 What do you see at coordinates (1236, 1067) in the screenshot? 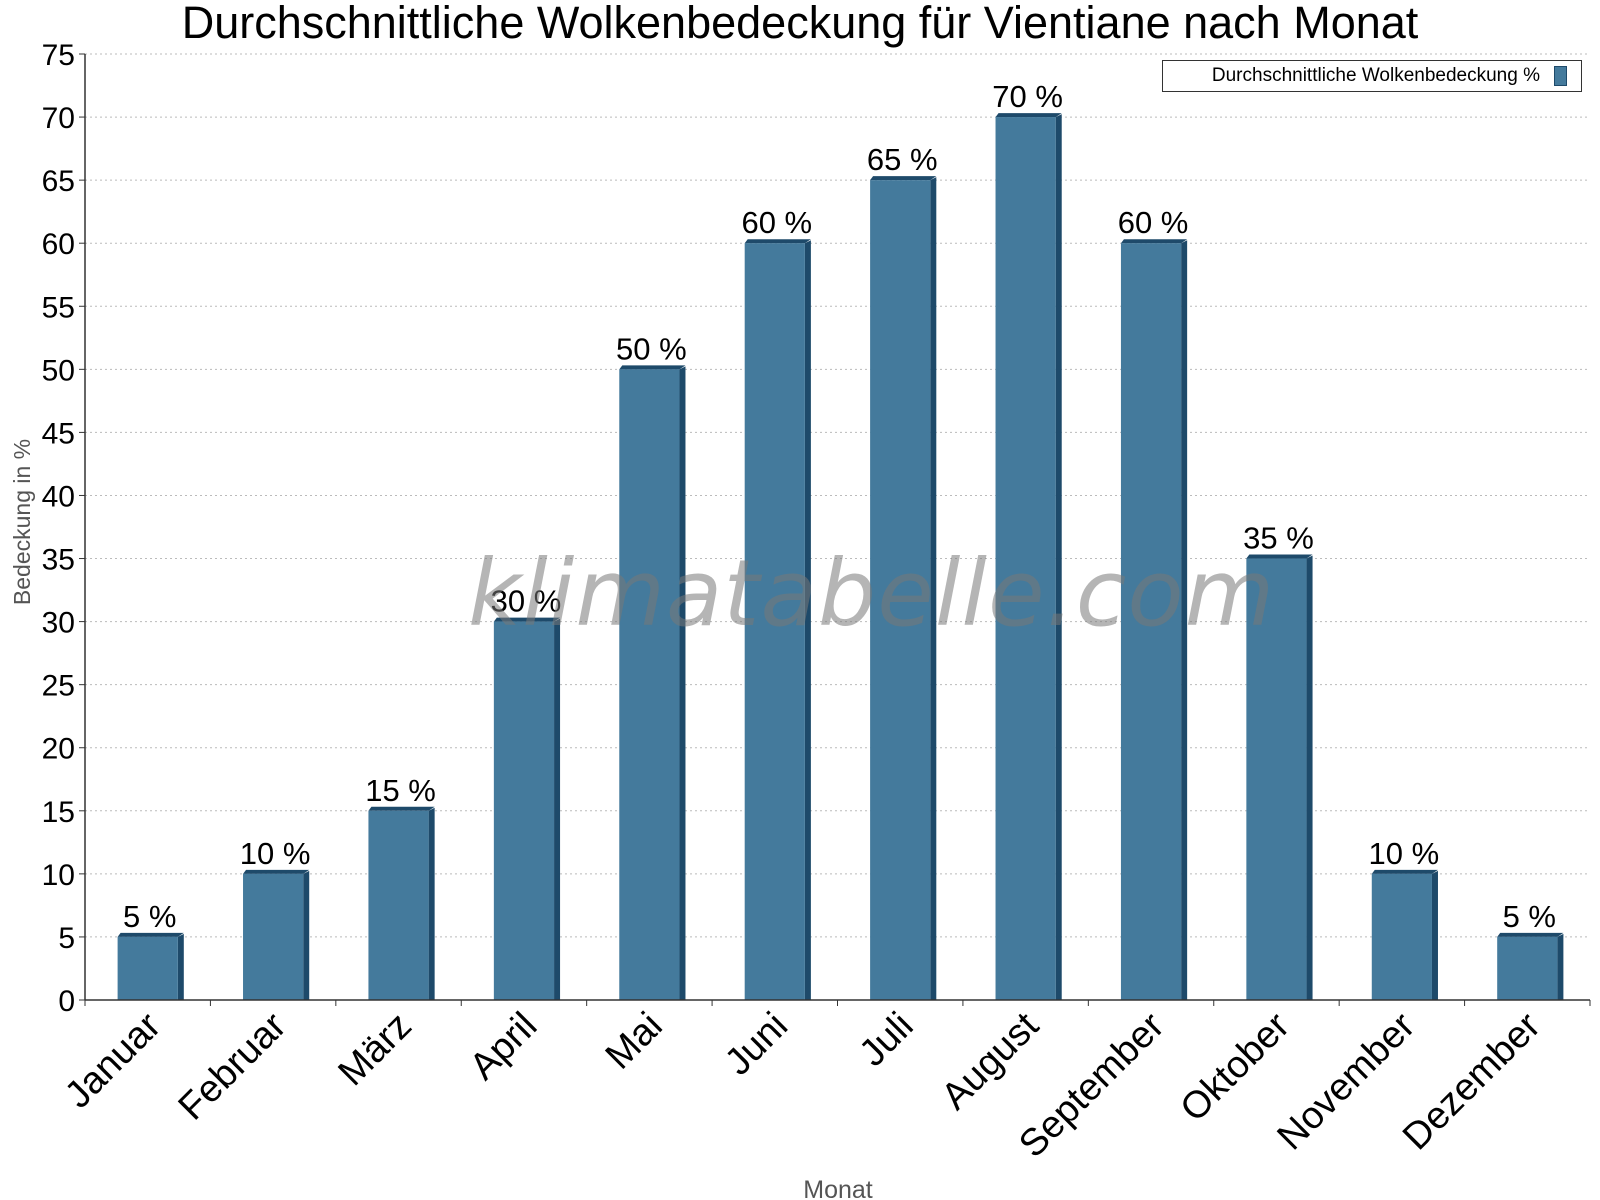
I see `x-tick-label: Oktober` at bounding box center [1236, 1067].